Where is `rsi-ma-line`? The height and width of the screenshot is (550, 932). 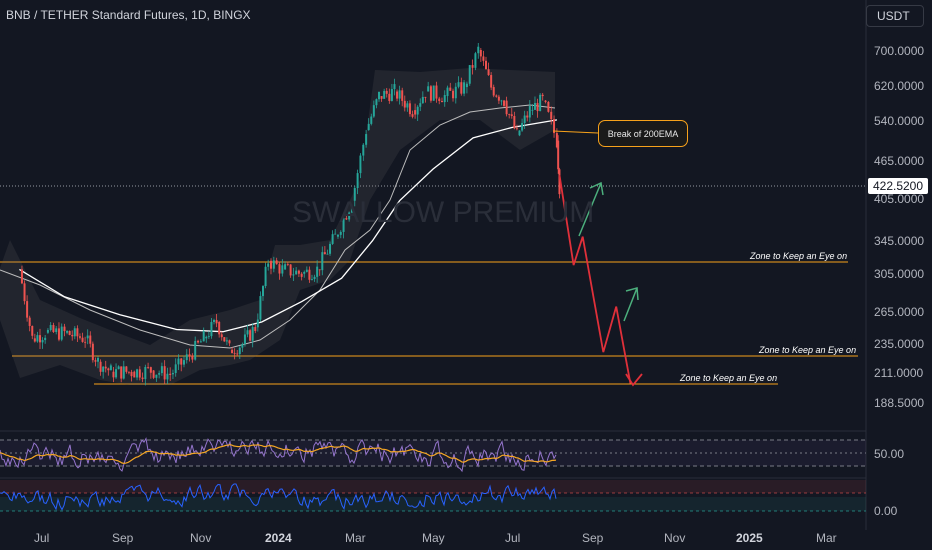
rsi-ma-line is located at coordinates (278, 454).